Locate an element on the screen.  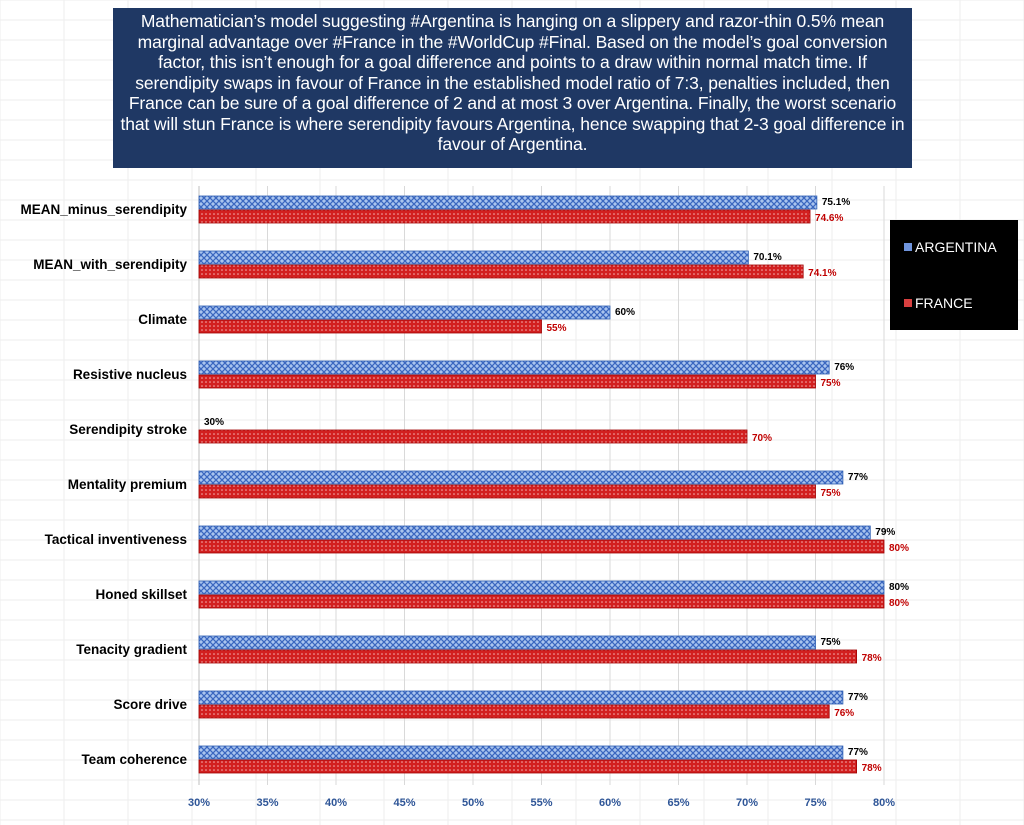
x-tick-label: 80% is located at coordinates (884, 803).